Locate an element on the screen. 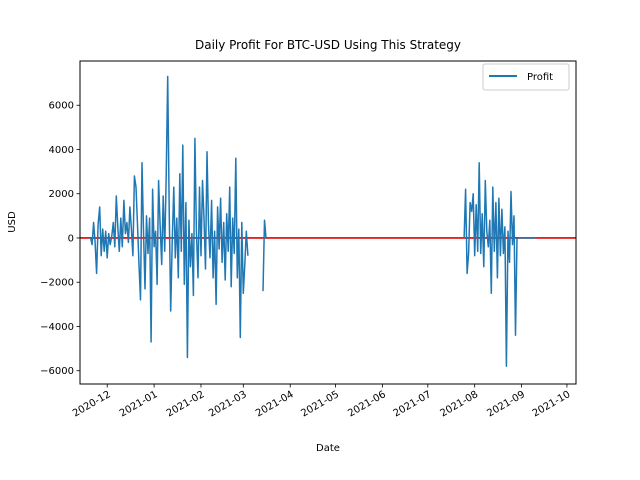 This screenshot has height=480, width=640. legend-box is located at coordinates (526, 77).